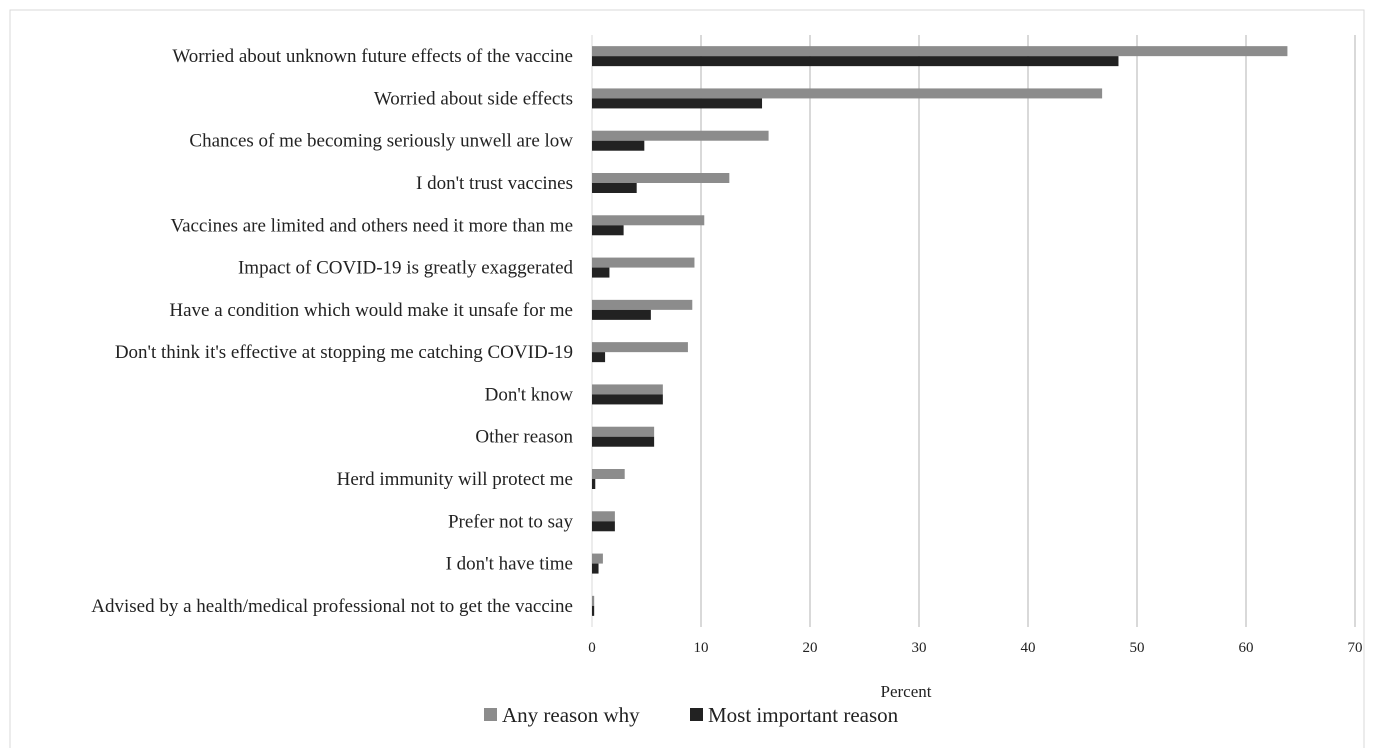  What do you see at coordinates (1355, 648) in the screenshot?
I see `x-tick-label: 70` at bounding box center [1355, 648].